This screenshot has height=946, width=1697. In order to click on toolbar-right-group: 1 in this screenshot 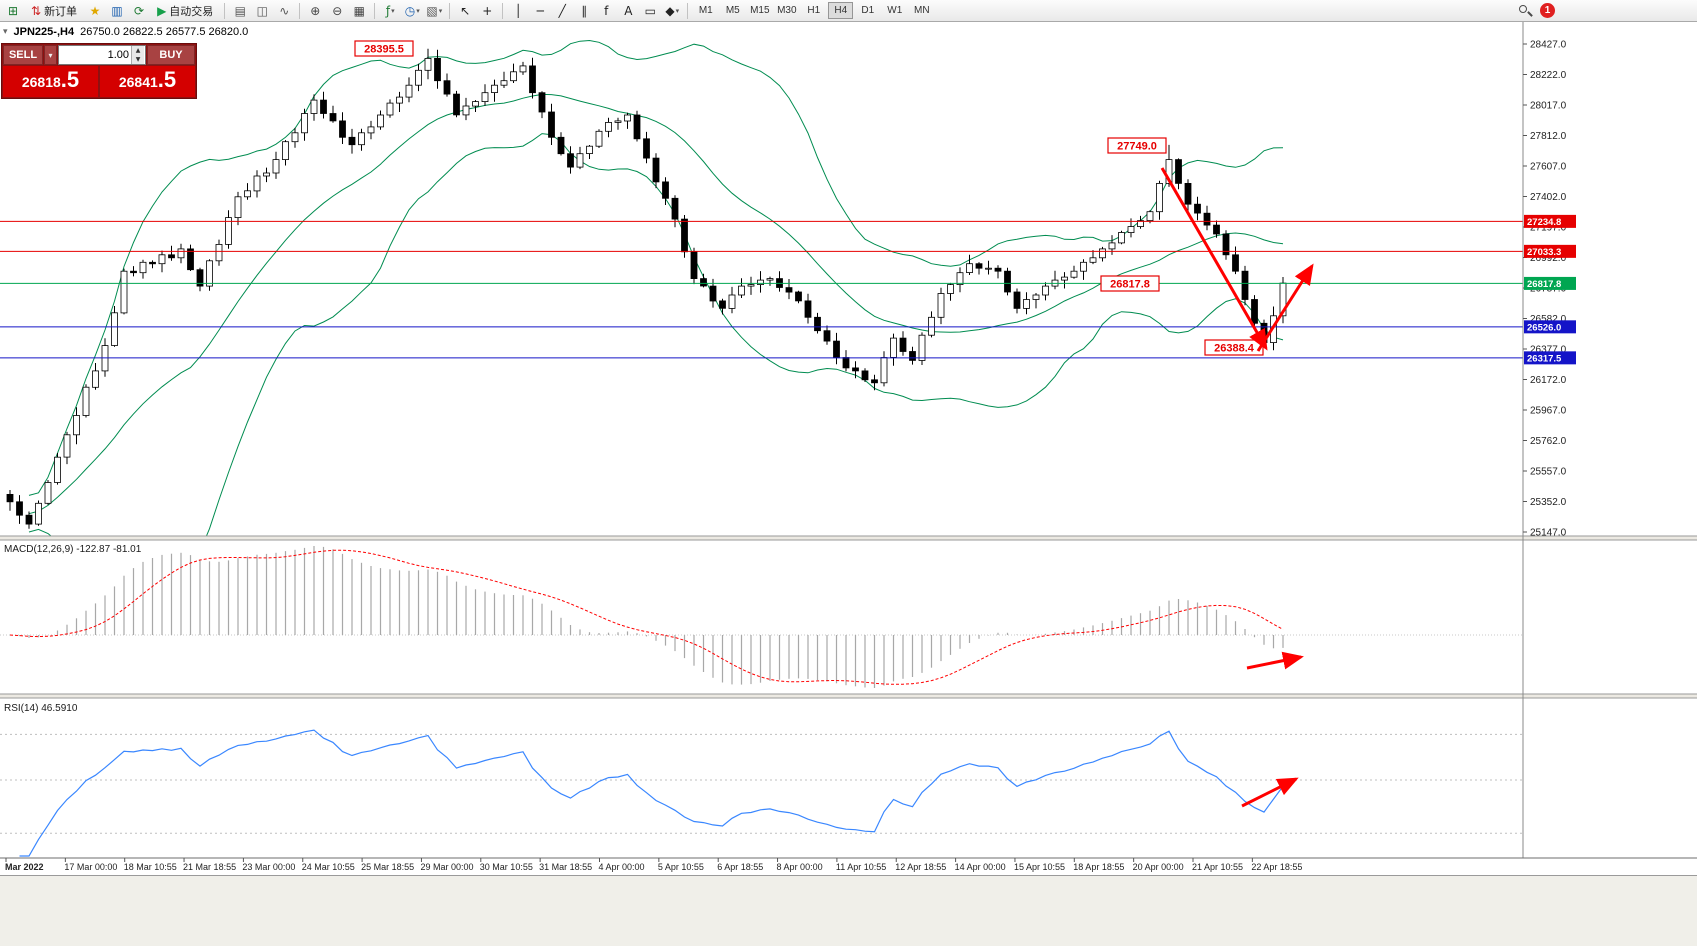, I will do `click(1535, 11)`.